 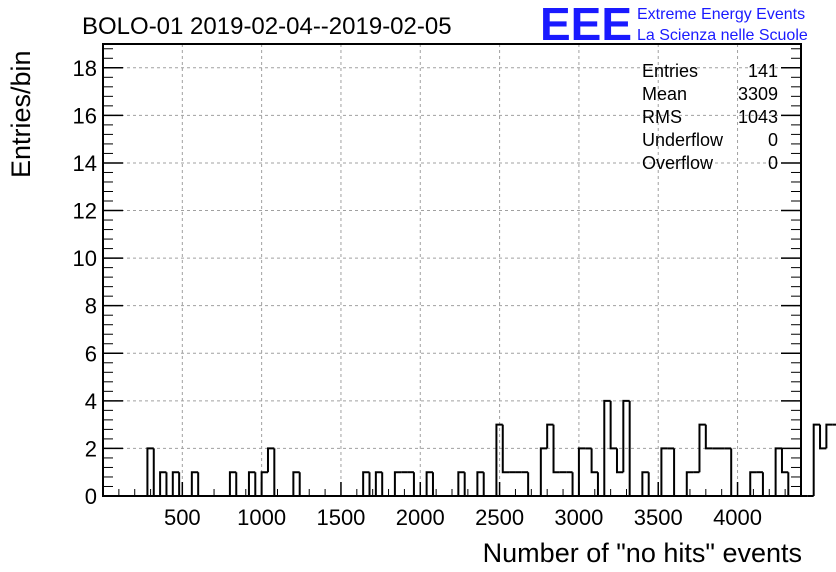 What do you see at coordinates (683, 140) in the screenshot?
I see `stat-label: Underflow` at bounding box center [683, 140].